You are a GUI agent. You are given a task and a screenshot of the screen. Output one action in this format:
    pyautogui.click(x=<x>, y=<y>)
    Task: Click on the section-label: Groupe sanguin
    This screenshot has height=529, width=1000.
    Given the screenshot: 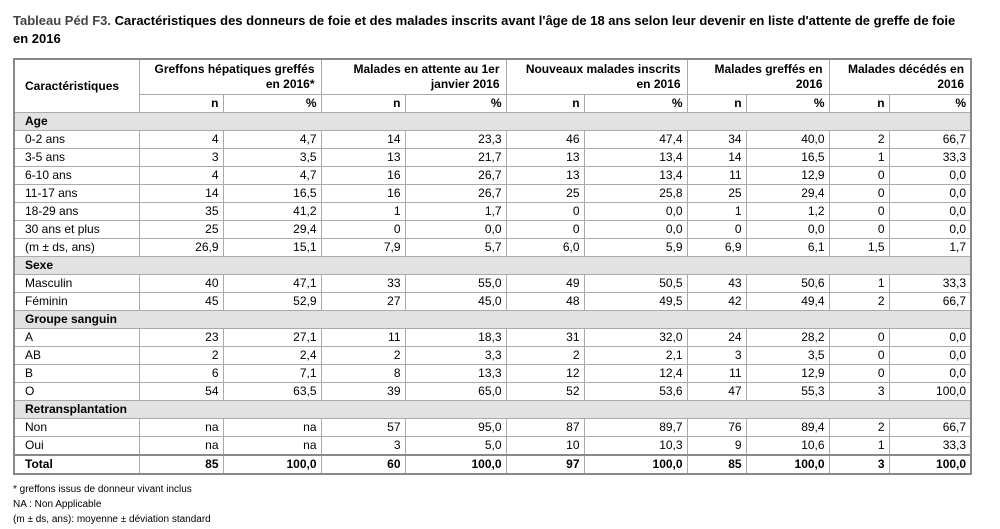 What is the action you would take?
    pyautogui.click(x=492, y=319)
    